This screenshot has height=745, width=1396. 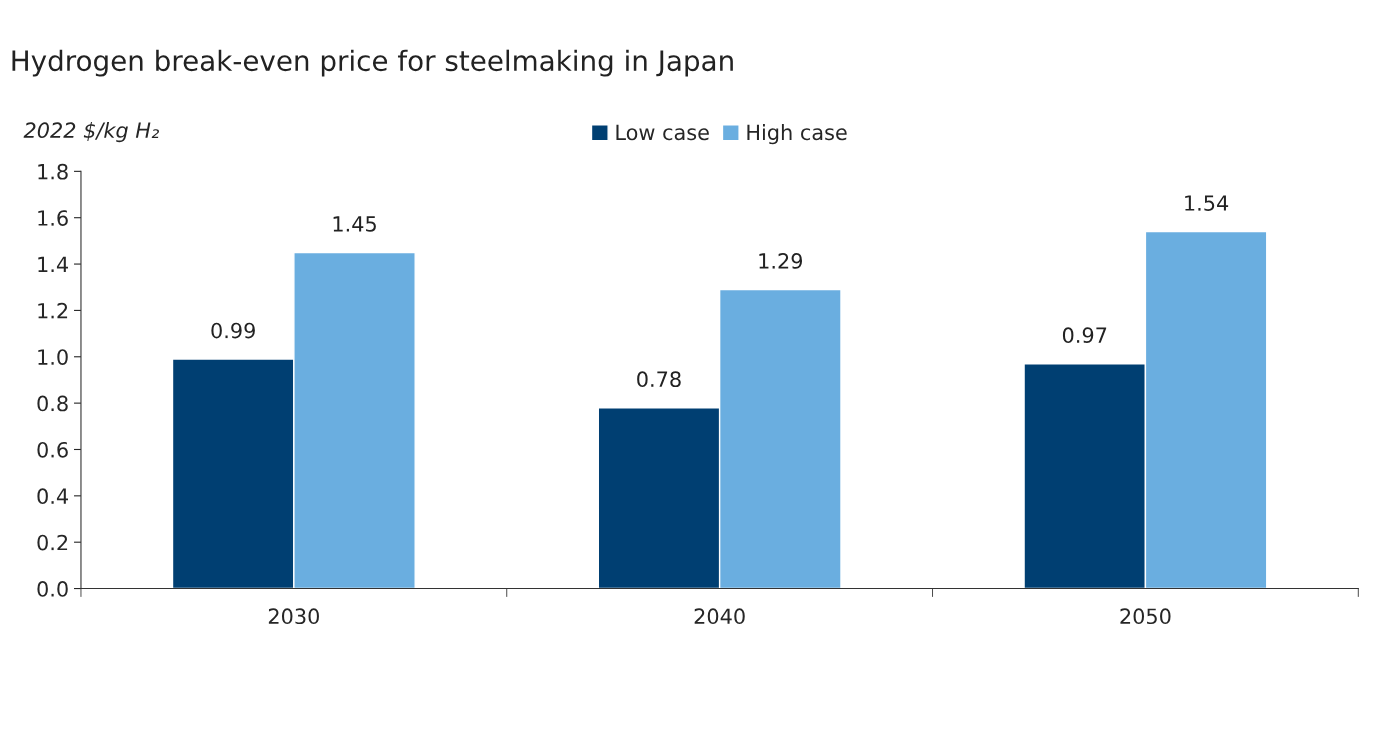 I want to click on y-tick-label: 0.0, so click(x=52, y=589).